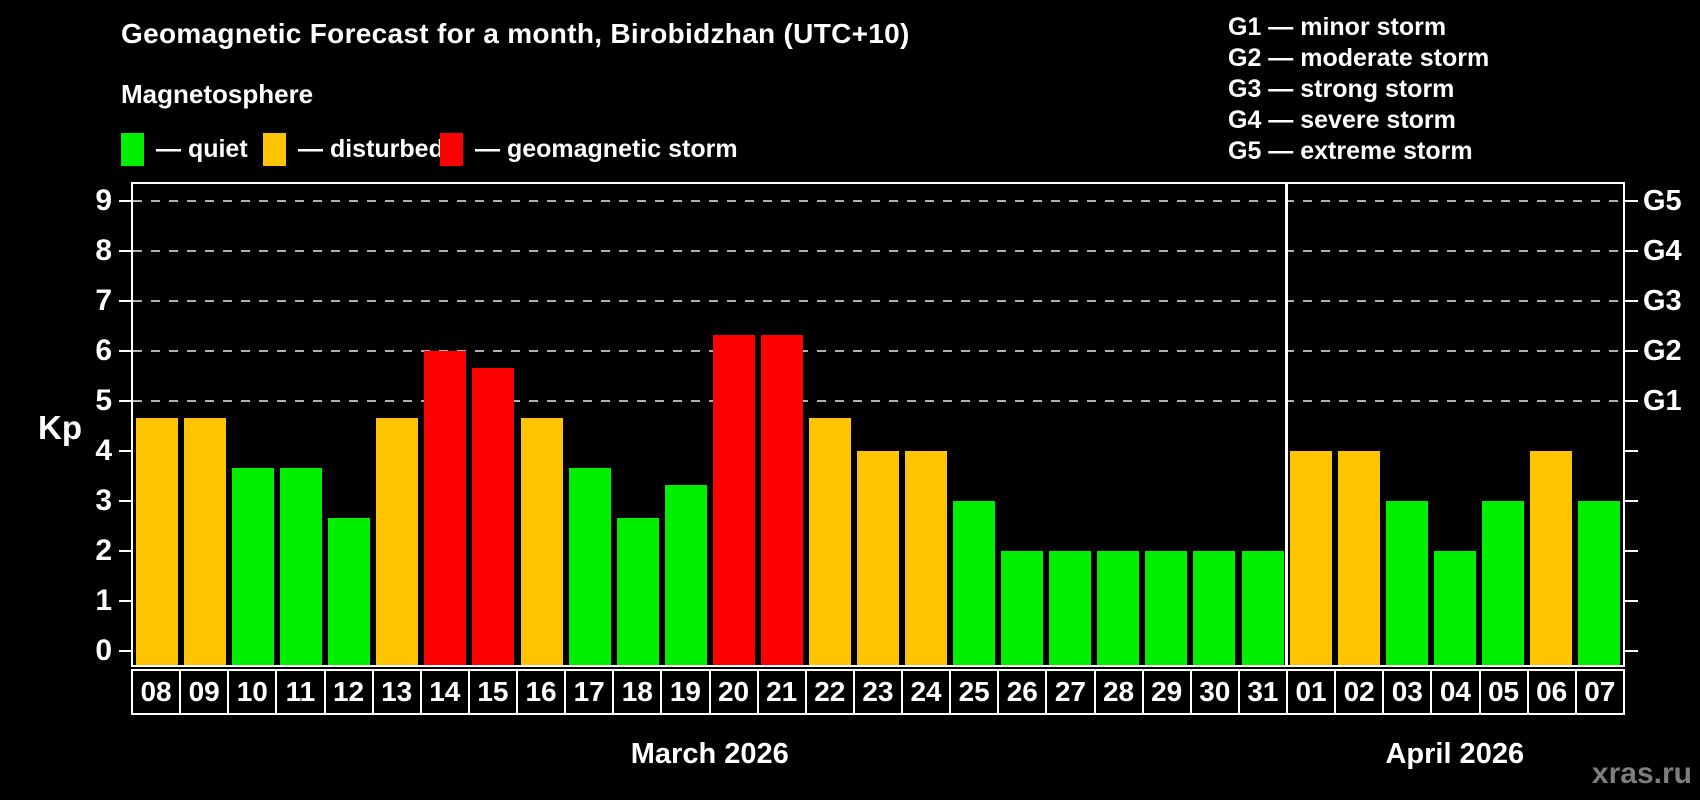 The image size is (1700, 800). I want to click on y-tick-label-0: 0, so click(103, 650).